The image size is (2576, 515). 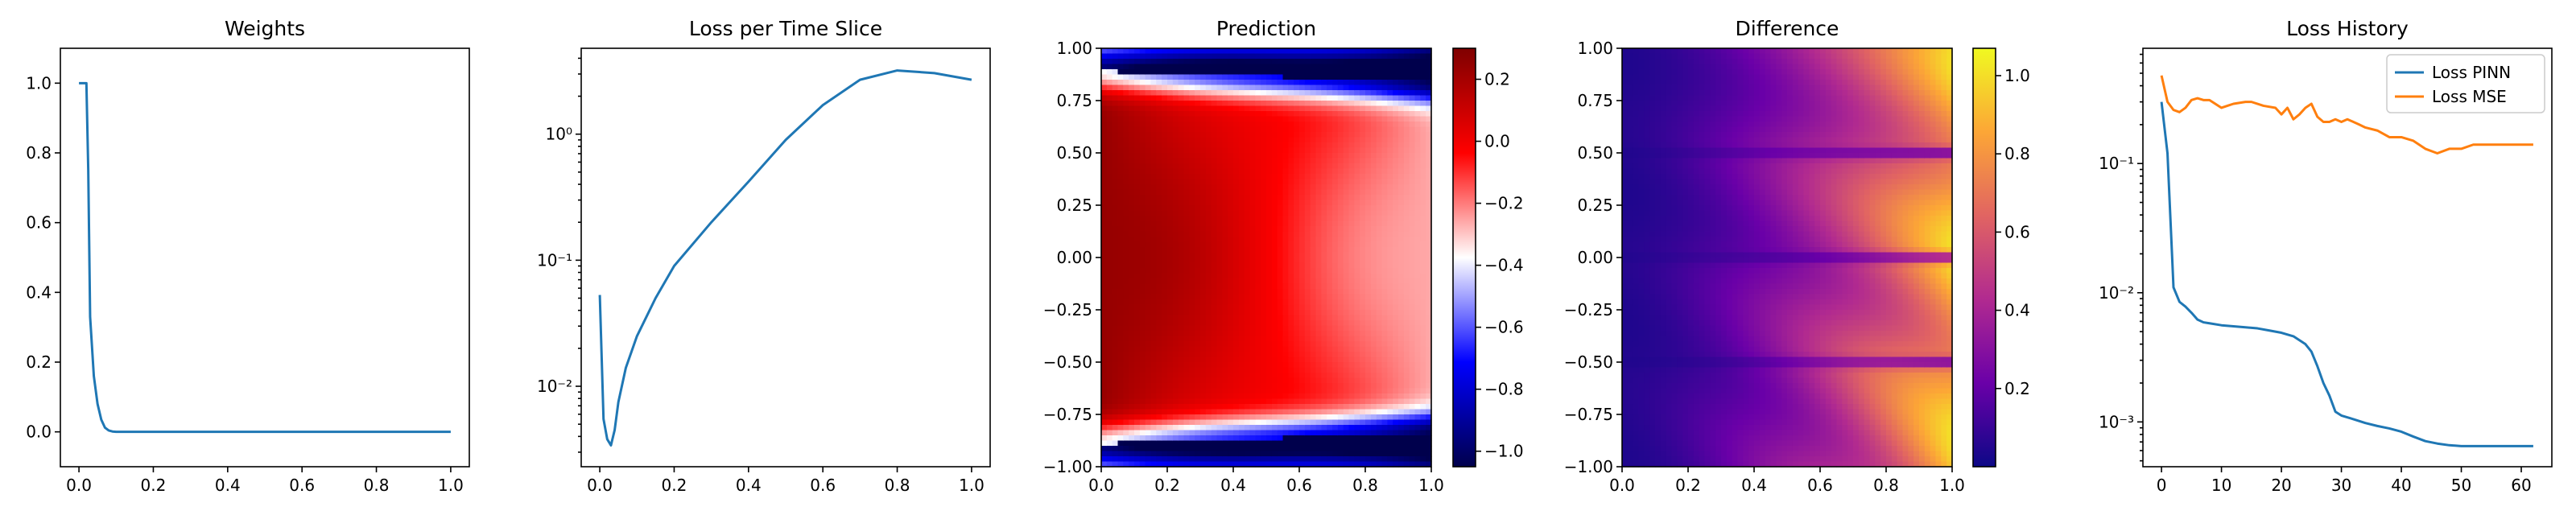 What do you see at coordinates (823, 485) in the screenshot?
I see `x-tick-label: 0.6` at bounding box center [823, 485].